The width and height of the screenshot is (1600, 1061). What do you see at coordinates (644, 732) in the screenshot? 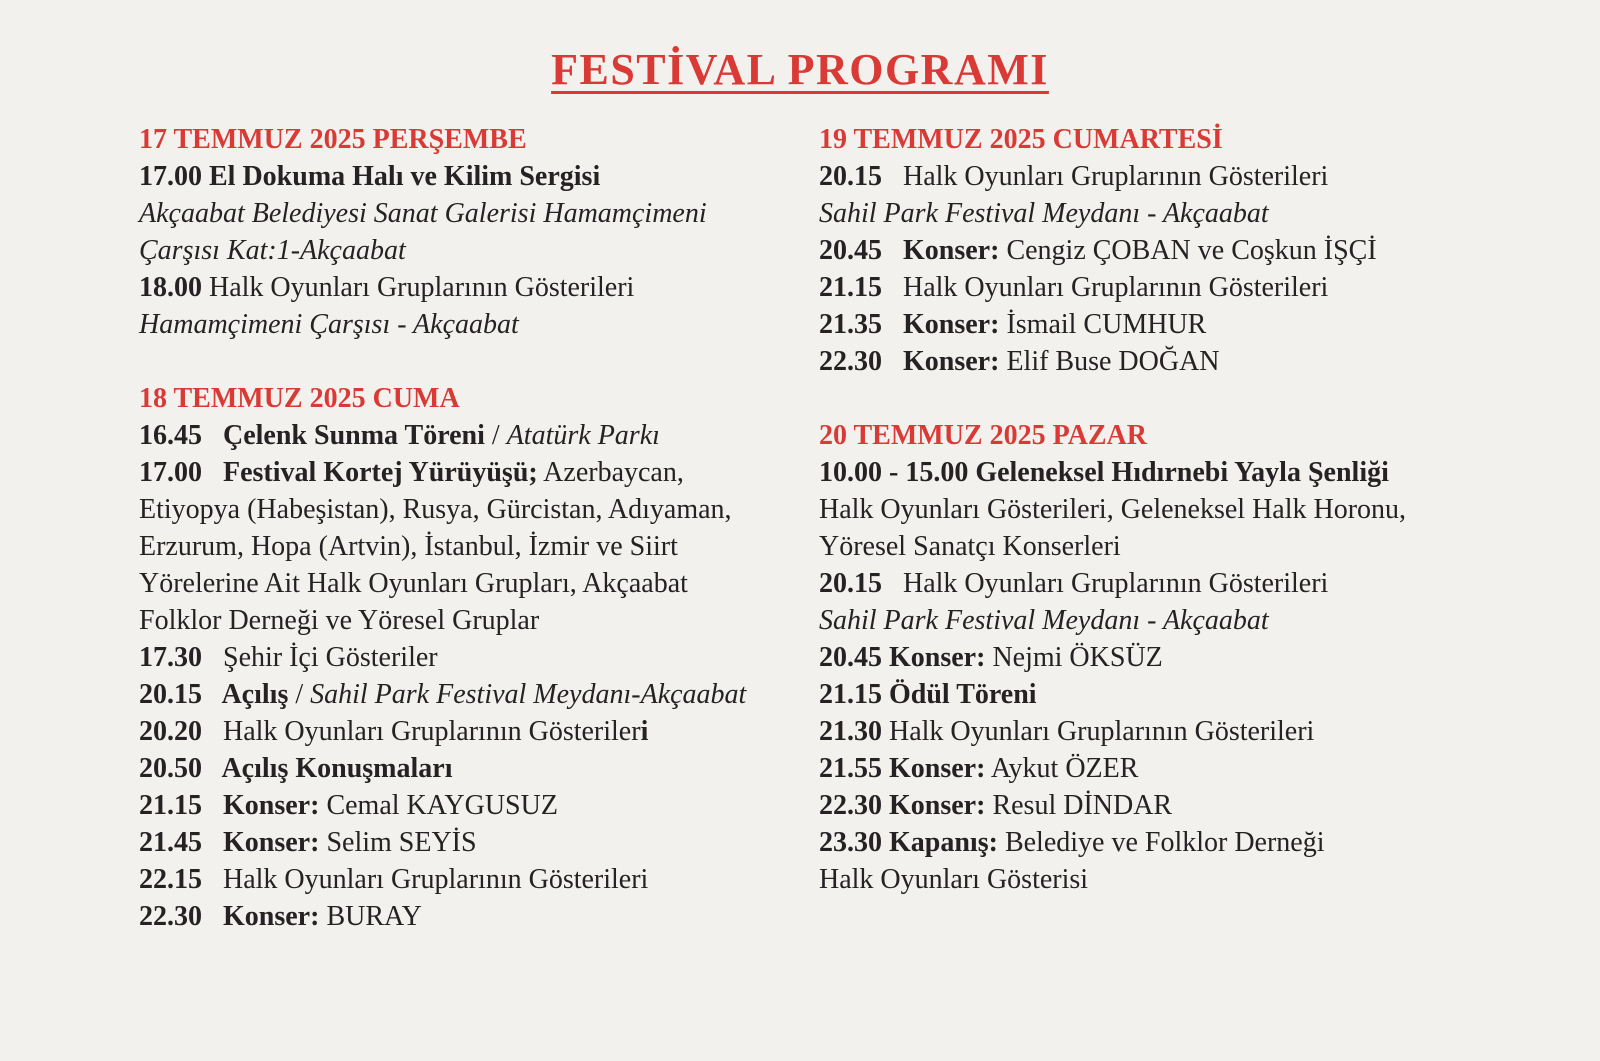
I see `line-segment: i` at bounding box center [644, 732].